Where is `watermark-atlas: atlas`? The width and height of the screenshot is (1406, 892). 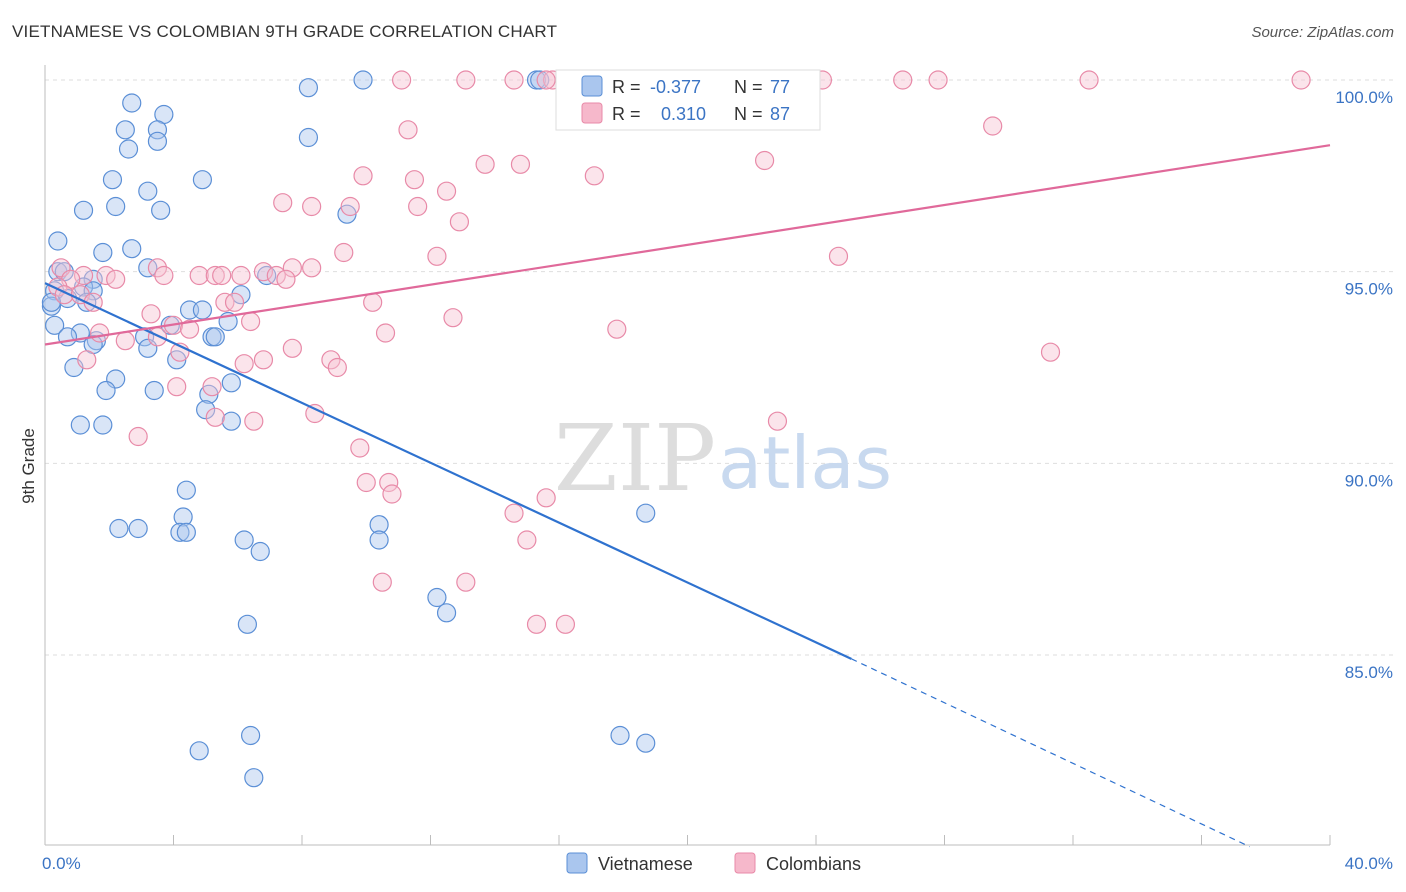
watermark-atlas: atlas is located at coordinates (805, 463).